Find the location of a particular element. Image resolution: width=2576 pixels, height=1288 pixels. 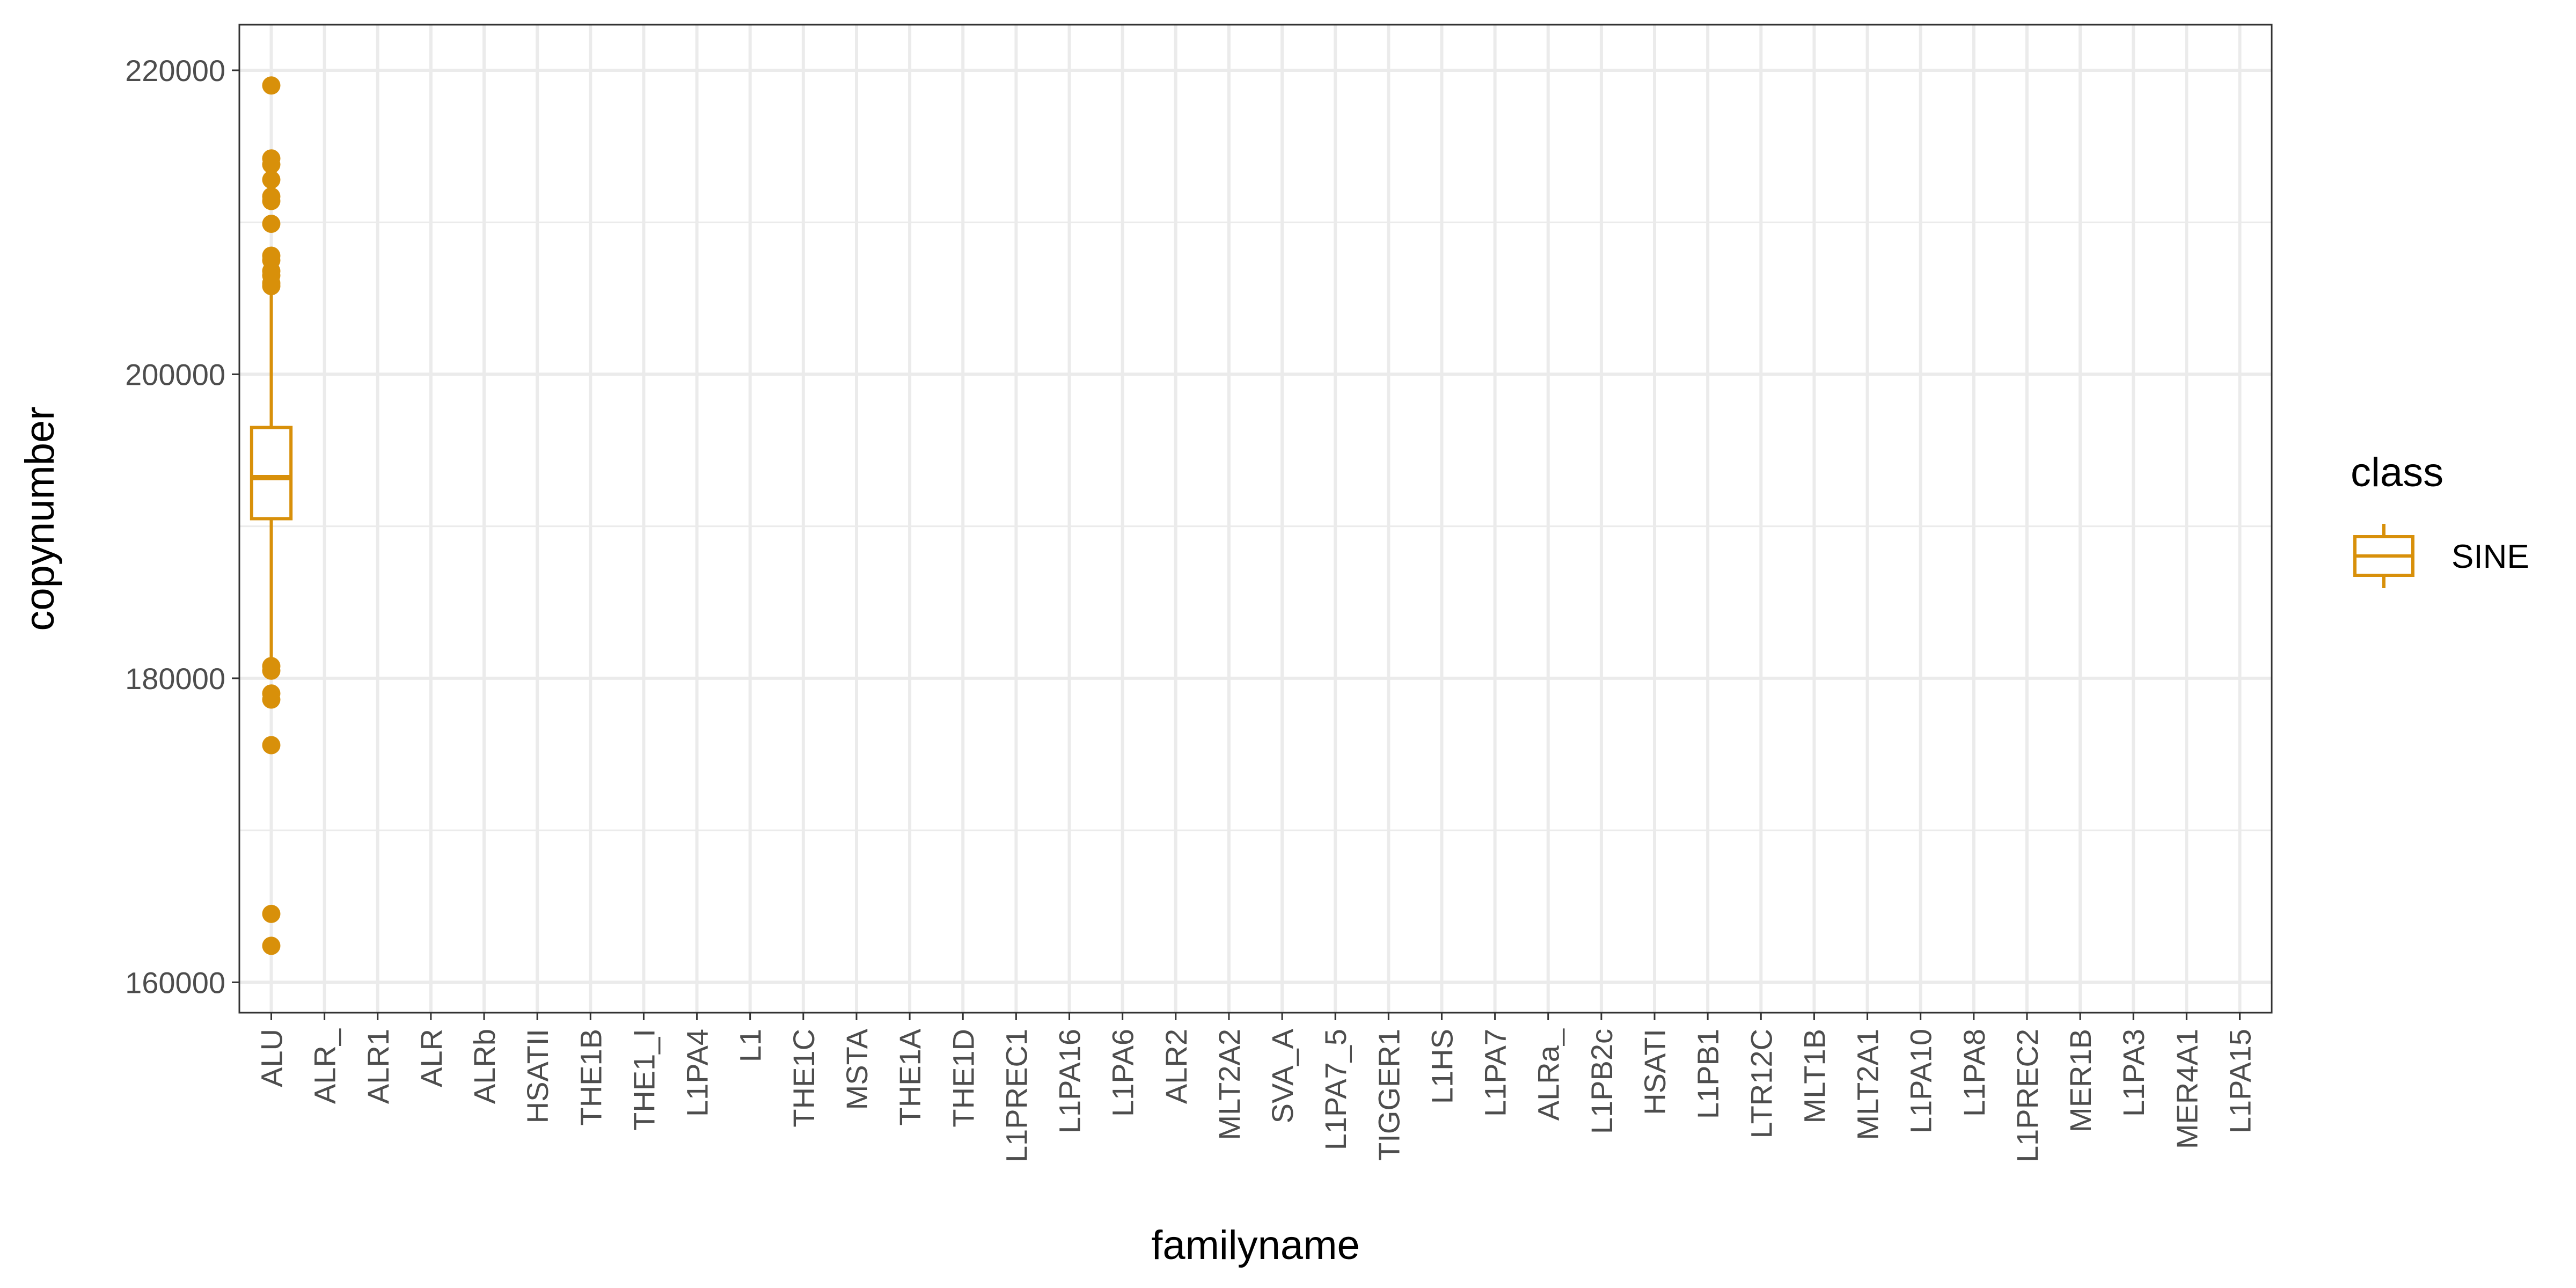

x-tick-label: L1PA7_5 is located at coordinates (1335, 1089).